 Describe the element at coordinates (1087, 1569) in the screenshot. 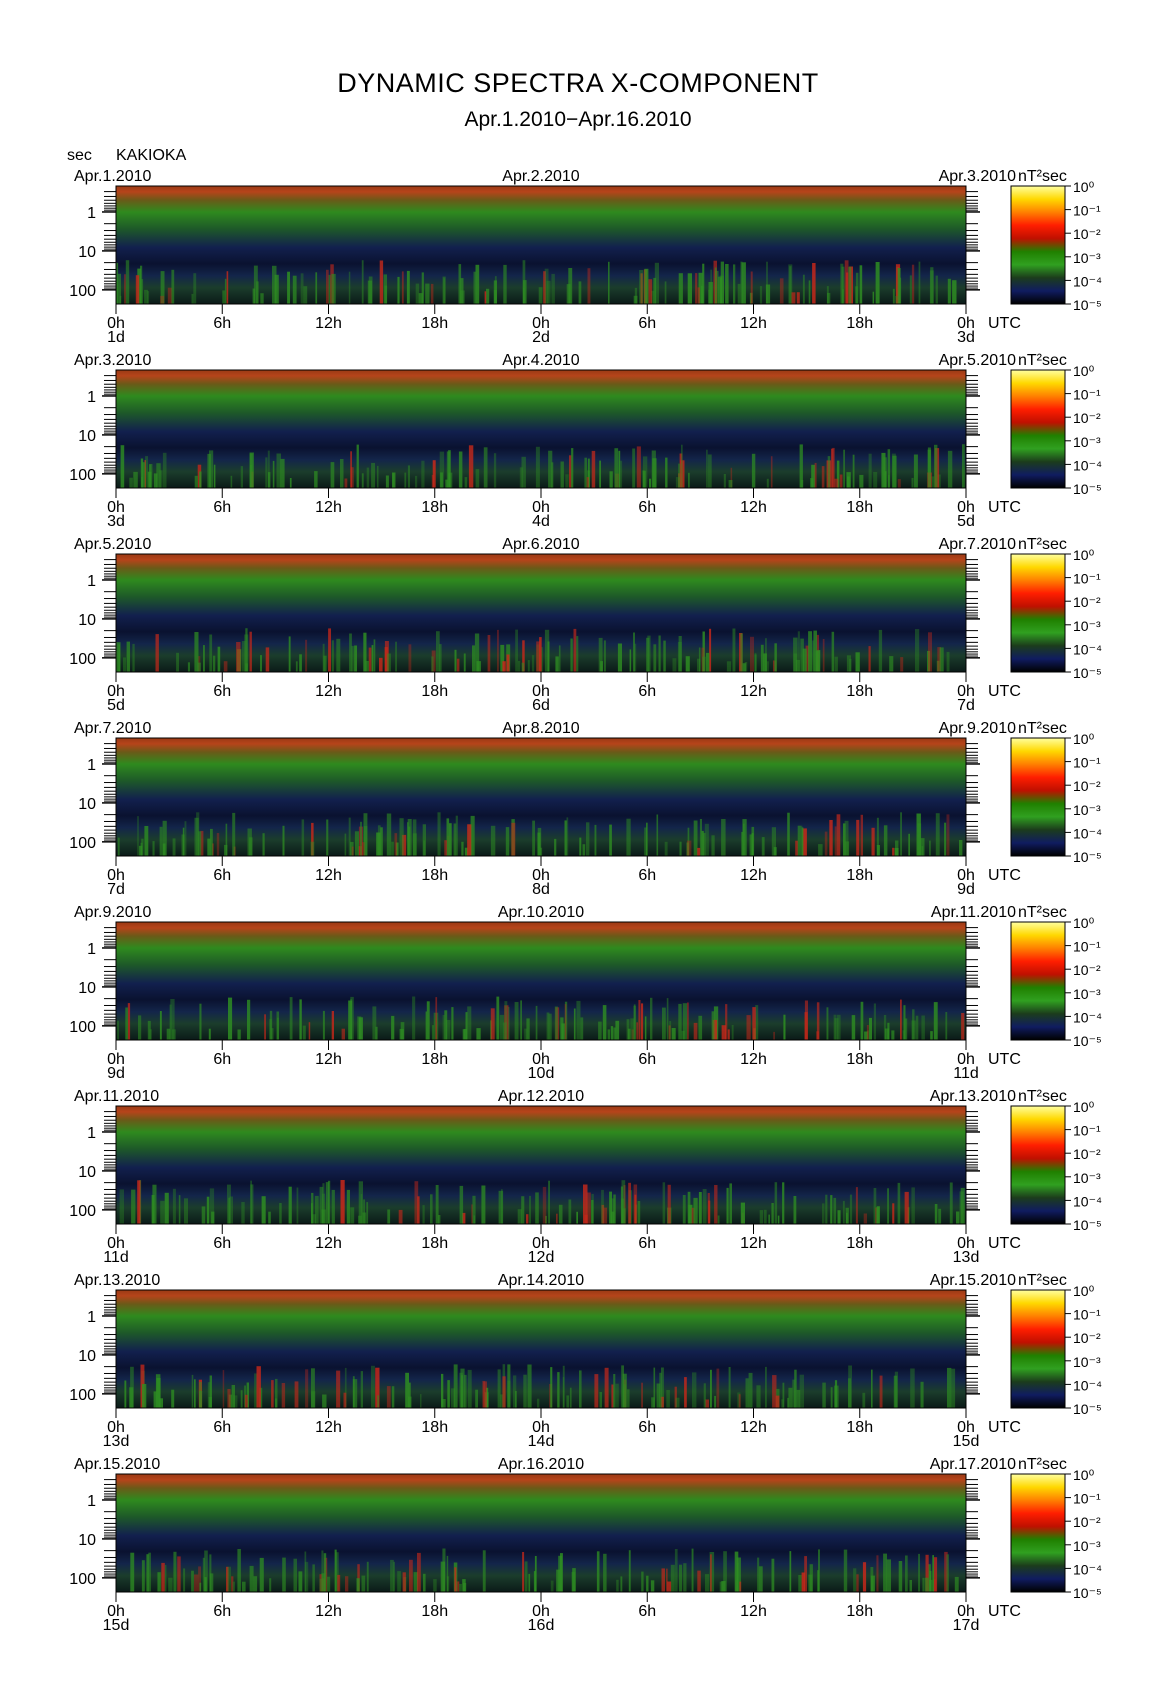

I see `colorbar-tick-label: 10⁻⁴` at that location.